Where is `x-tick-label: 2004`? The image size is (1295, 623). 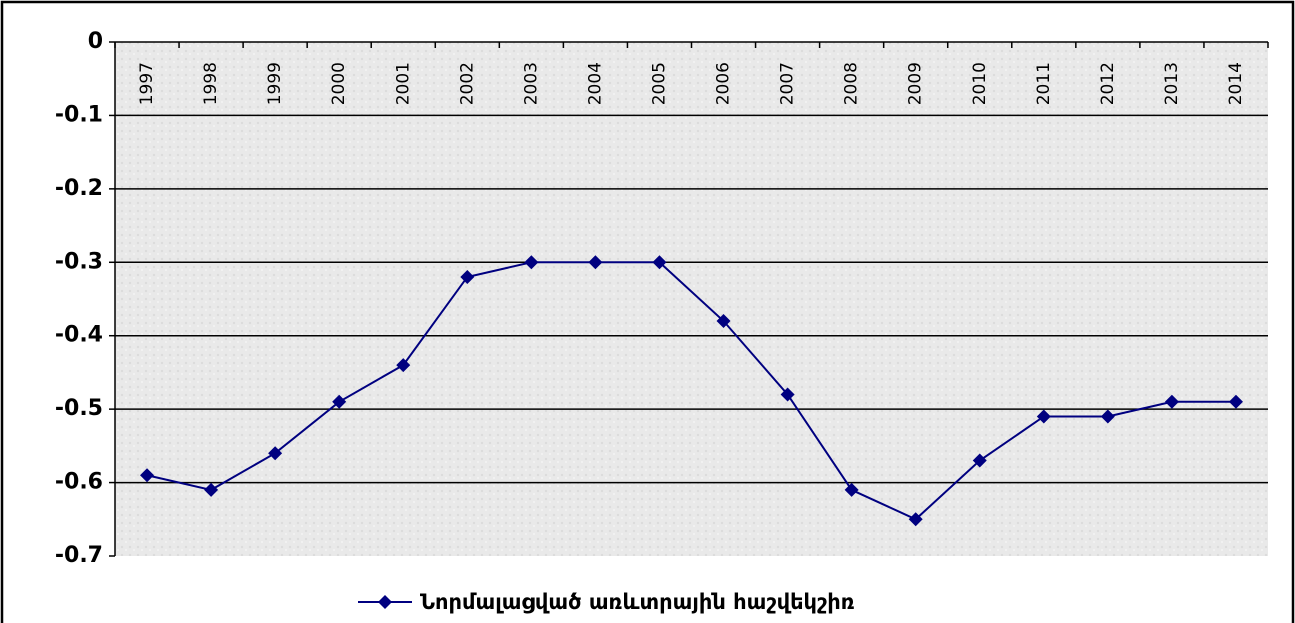 x-tick-label: 2004 is located at coordinates (595, 83).